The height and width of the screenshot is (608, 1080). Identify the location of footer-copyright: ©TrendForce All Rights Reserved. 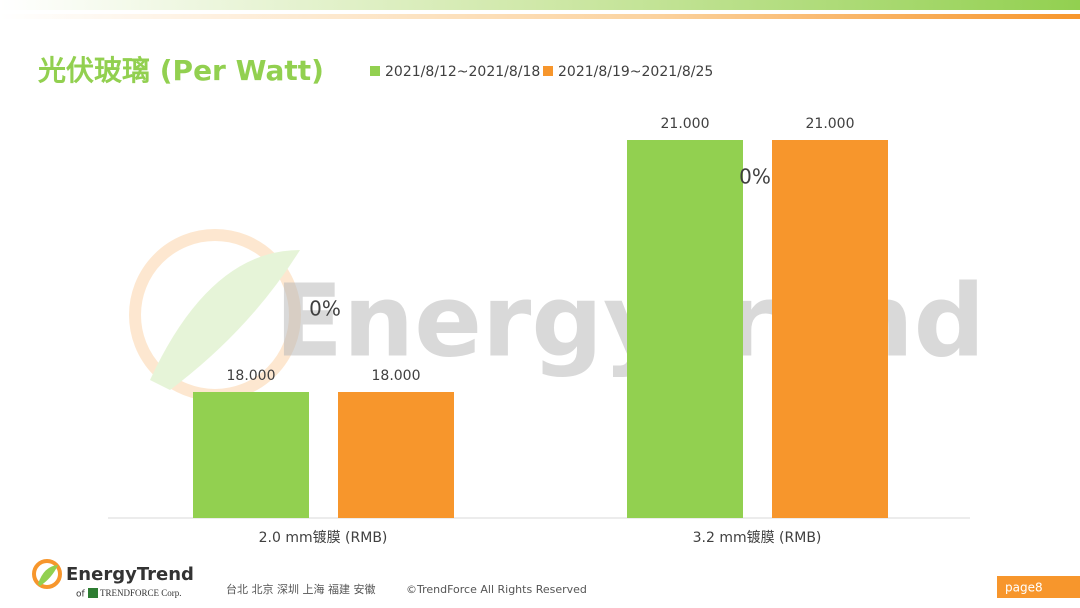
(496, 589).